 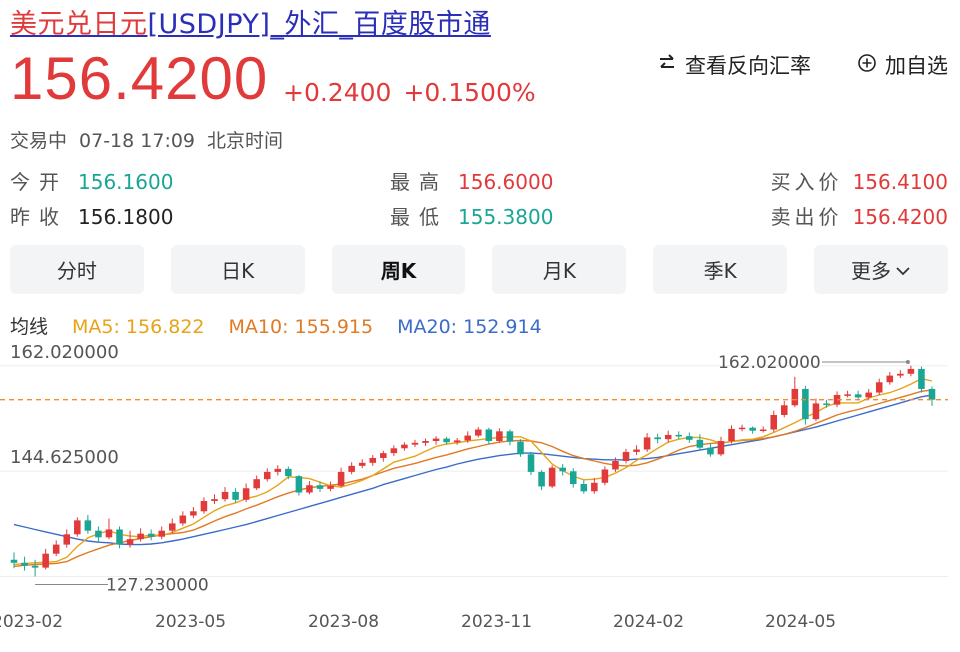 I want to click on y-axis-label: 162.020000, so click(x=64, y=354).